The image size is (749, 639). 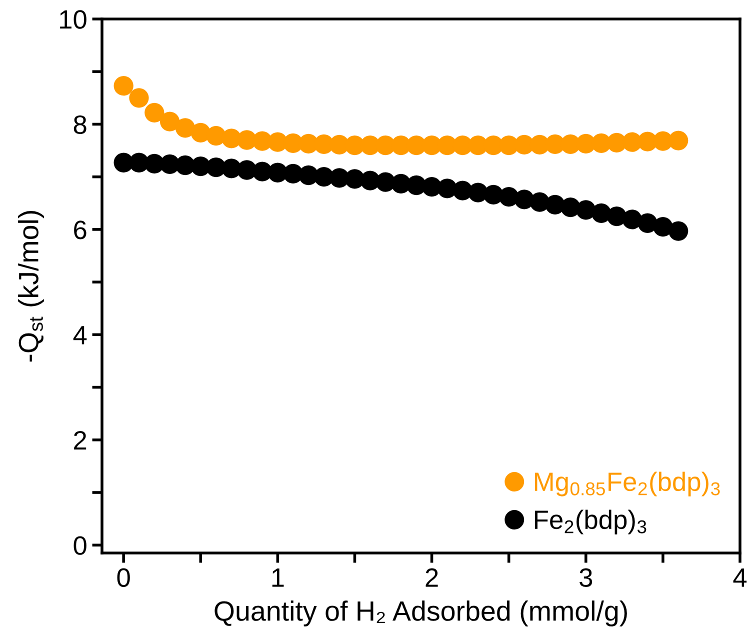 I want to click on legend-label: Fe$_{2}$(bdp)$_{3}$, so click(x=590, y=522).